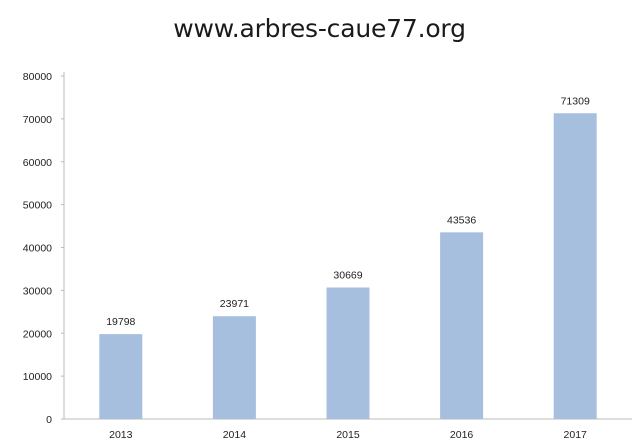 The height and width of the screenshot is (441, 639). I want to click on category-labels: 2013 2014 2015 2016 2017, so click(348, 435).